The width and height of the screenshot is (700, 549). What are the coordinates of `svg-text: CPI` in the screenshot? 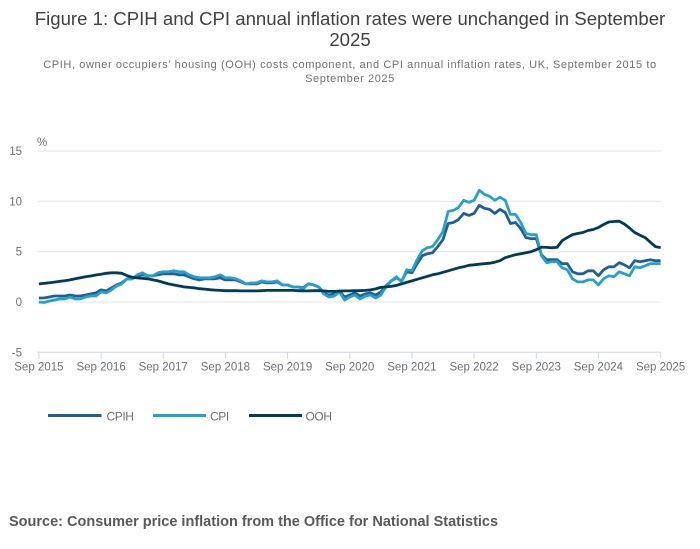 It's located at (219, 417).